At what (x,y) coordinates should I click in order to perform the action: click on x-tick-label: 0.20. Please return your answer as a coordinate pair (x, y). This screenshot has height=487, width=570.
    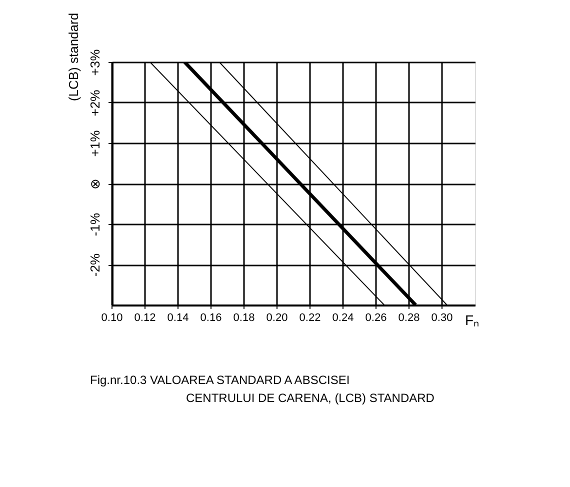
    Looking at the image, I should click on (277, 318).